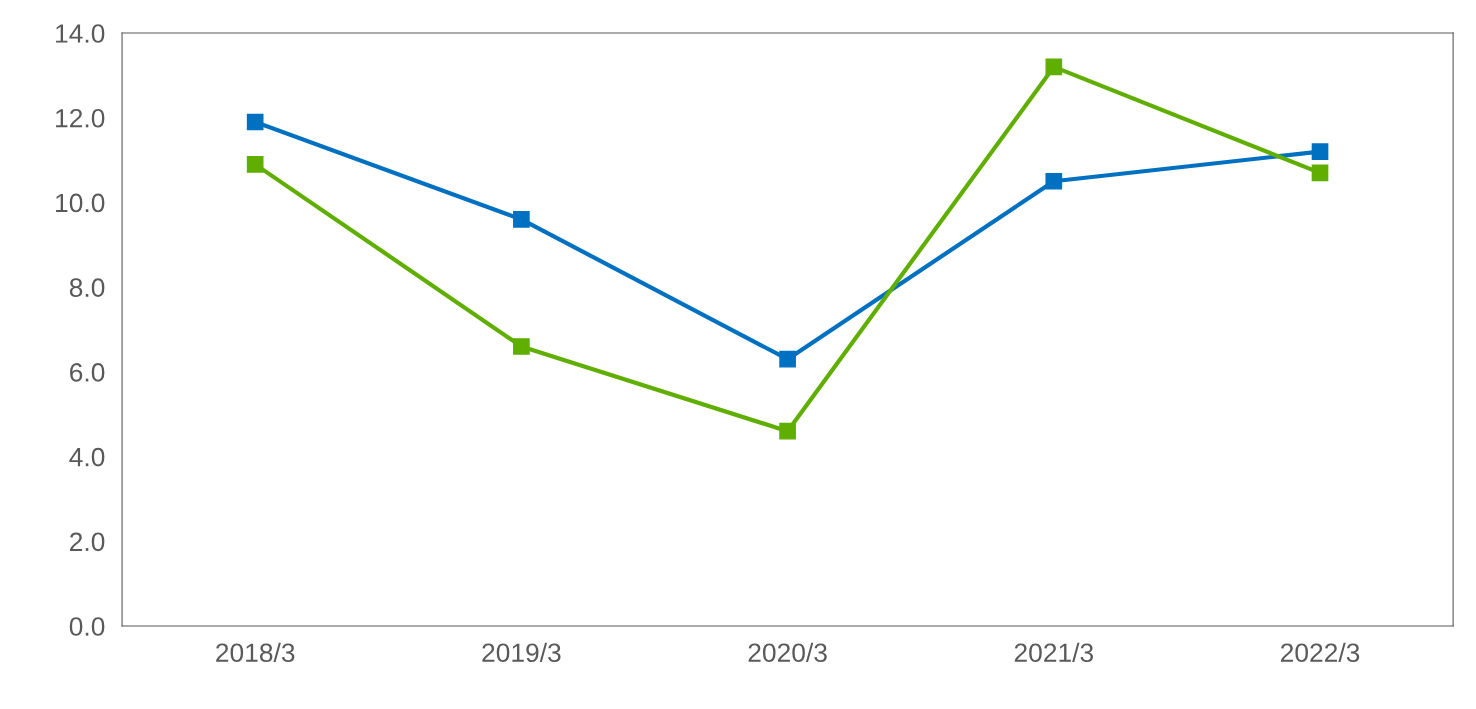  I want to click on x-tick-label: 2020/3, so click(787, 652).